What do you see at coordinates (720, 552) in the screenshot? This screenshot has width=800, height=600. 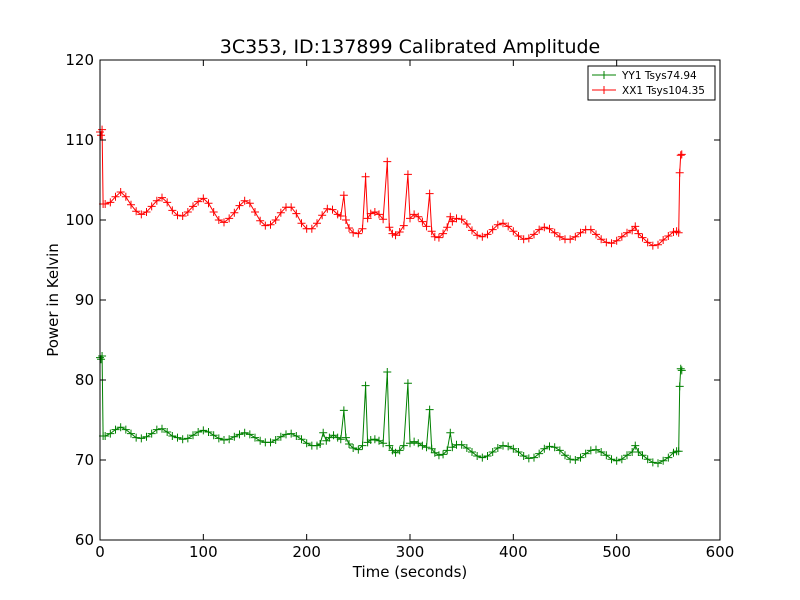 I see `x-tick-label: 600` at bounding box center [720, 552].